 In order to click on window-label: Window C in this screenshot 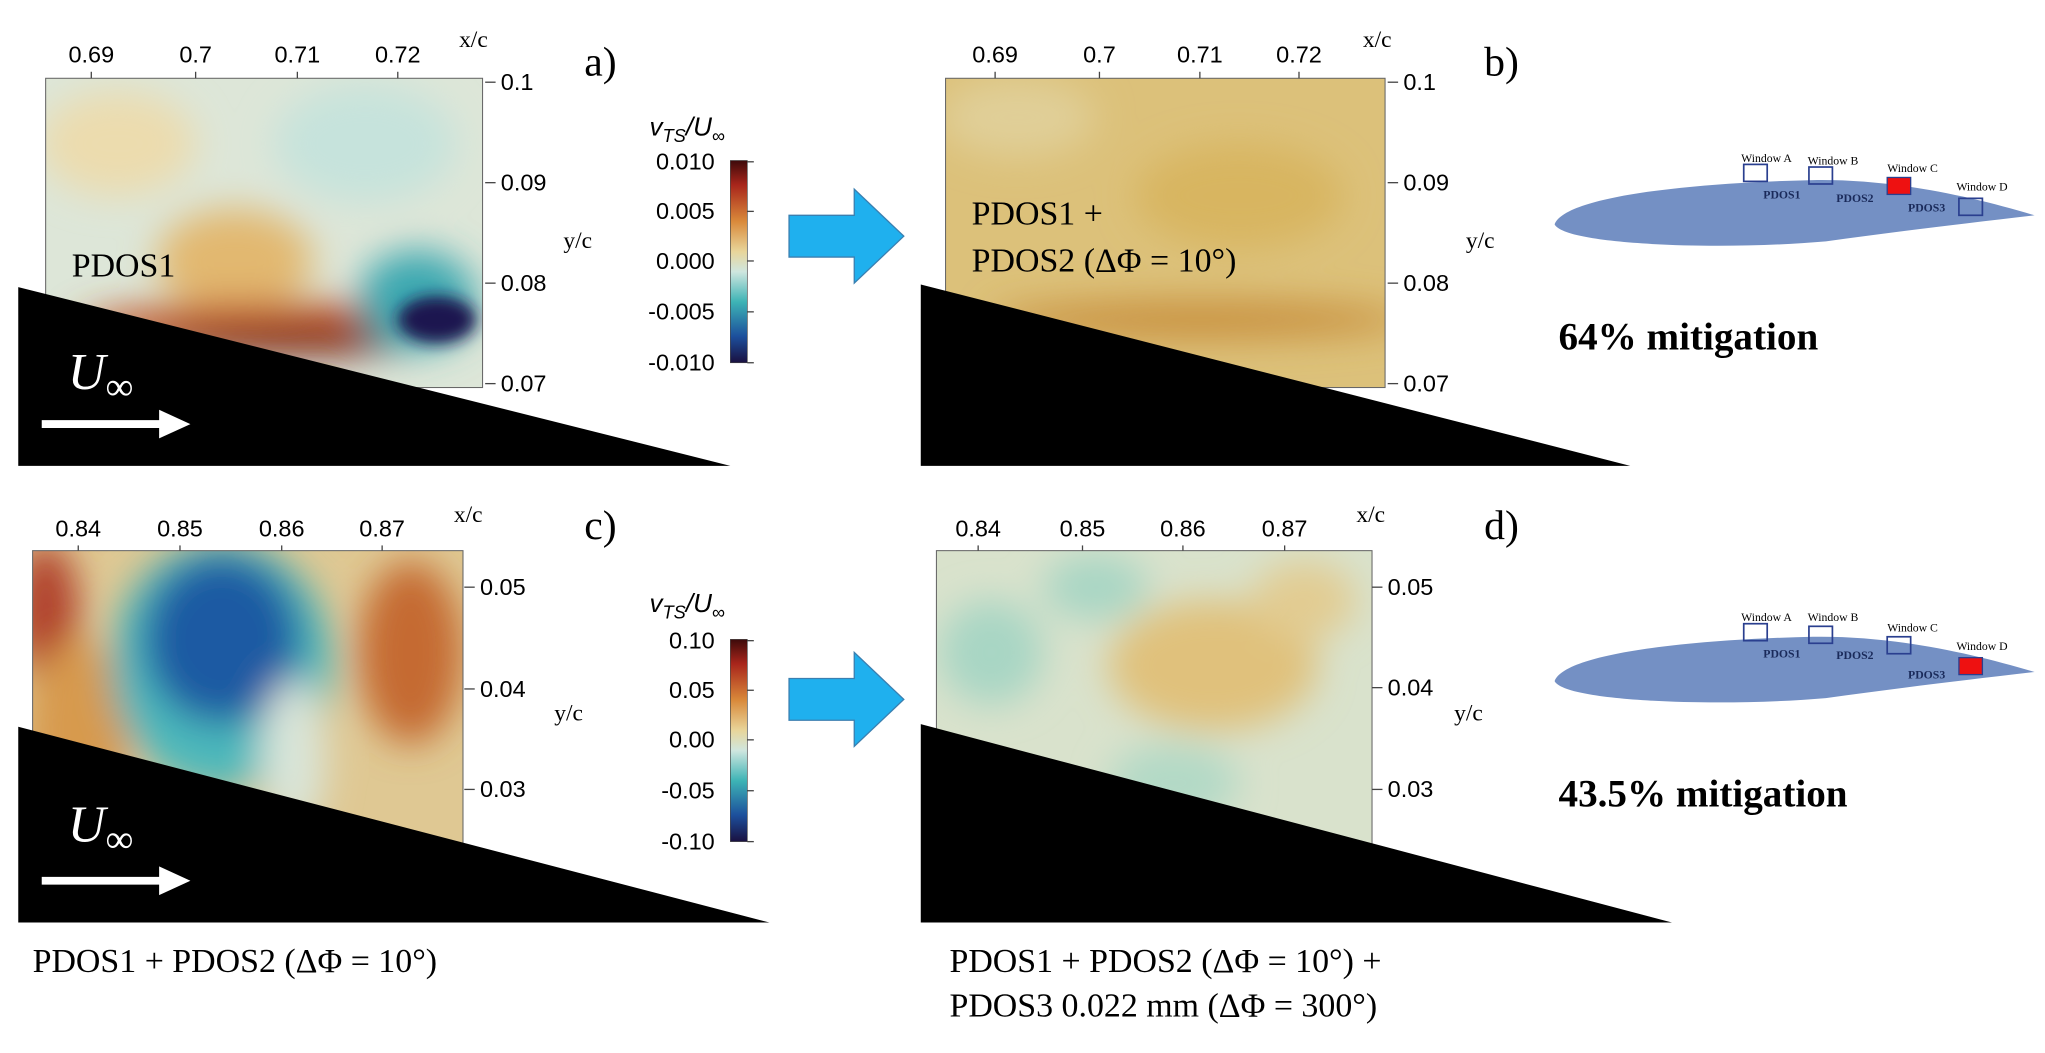, I will do `click(1912, 168)`.